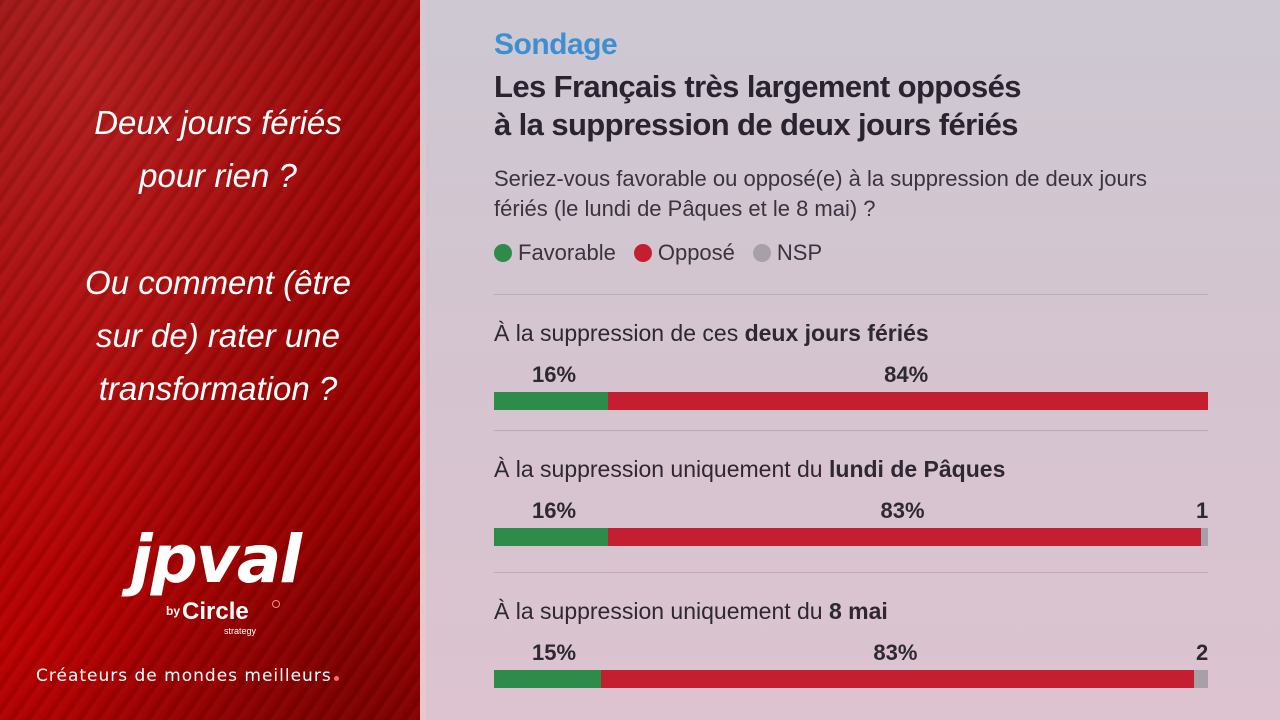 The width and height of the screenshot is (1280, 720). What do you see at coordinates (696, 252) in the screenshot?
I see `legend-label: Opposé` at bounding box center [696, 252].